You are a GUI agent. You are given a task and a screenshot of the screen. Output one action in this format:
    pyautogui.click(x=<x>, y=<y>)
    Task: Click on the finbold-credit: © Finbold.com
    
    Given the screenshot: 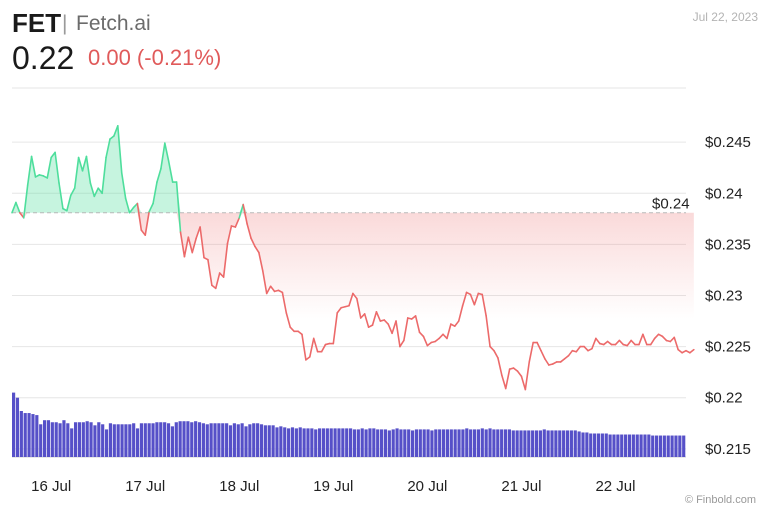 What is the action you would take?
    pyautogui.click(x=720, y=500)
    